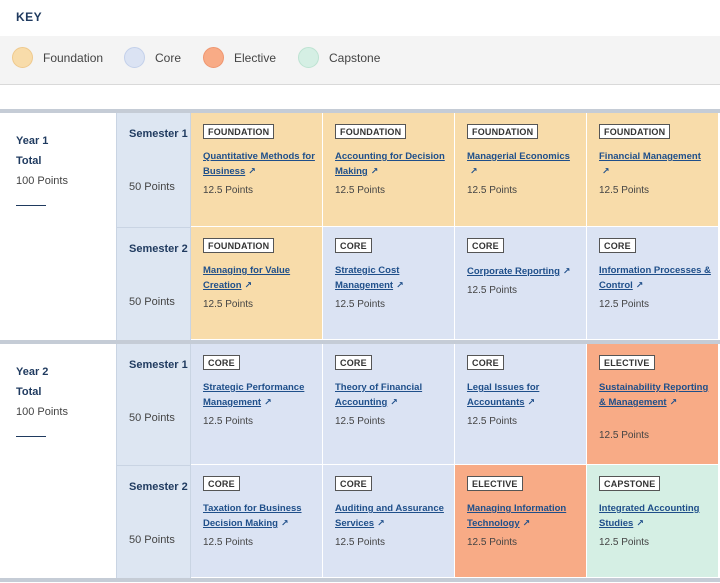 This screenshot has width=720, height=583. Describe the element at coordinates (254, 395) in the screenshot. I see `unit-link: Strategic Performance Management ↗` at that location.